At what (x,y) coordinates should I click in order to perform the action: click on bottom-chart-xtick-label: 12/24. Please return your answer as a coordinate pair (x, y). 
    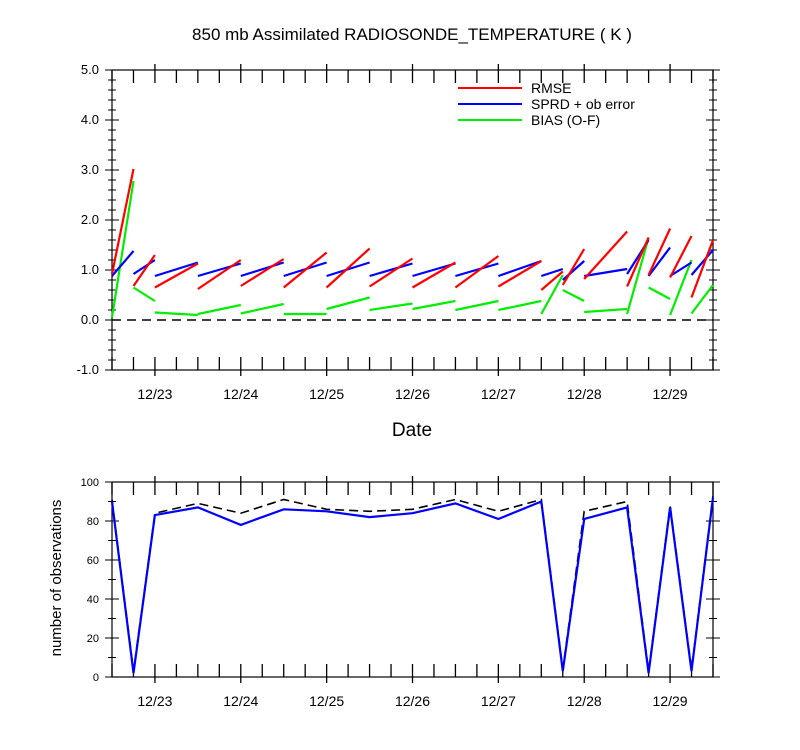
    Looking at the image, I should click on (240, 701).